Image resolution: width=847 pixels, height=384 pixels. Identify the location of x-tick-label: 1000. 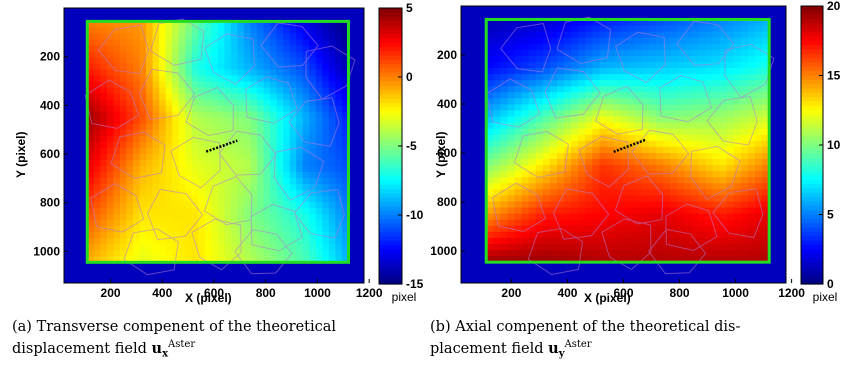
(735, 293).